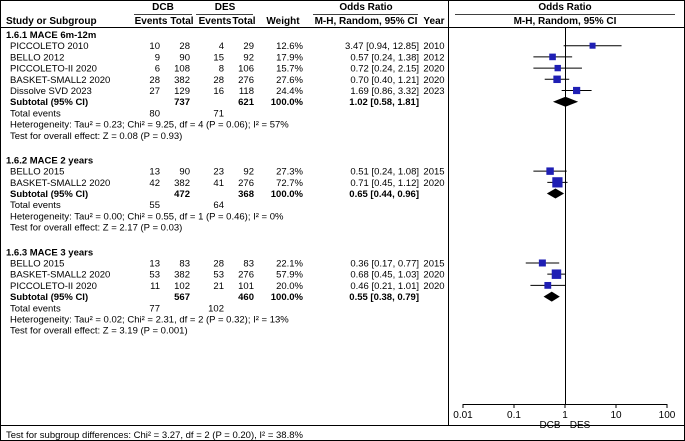  I want to click on des-events: 4, so click(221, 46).